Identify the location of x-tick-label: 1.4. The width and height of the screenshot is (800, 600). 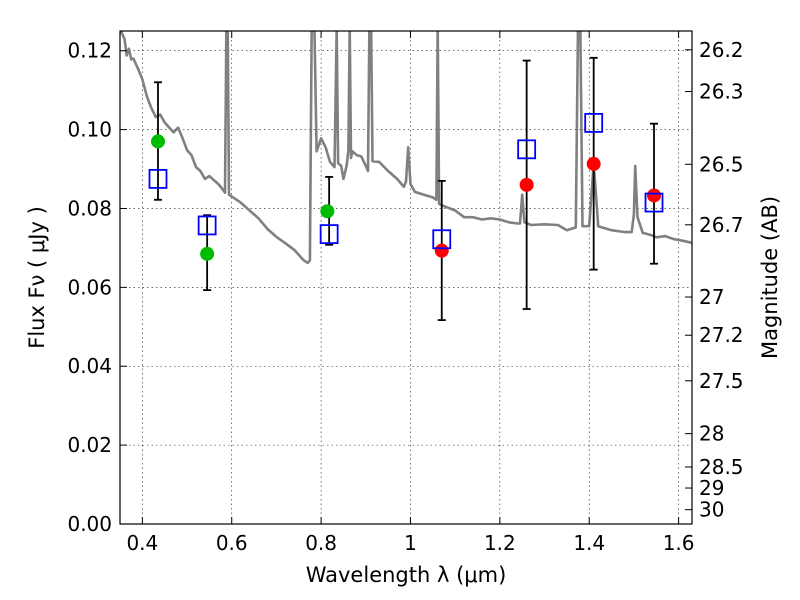
(589, 543).